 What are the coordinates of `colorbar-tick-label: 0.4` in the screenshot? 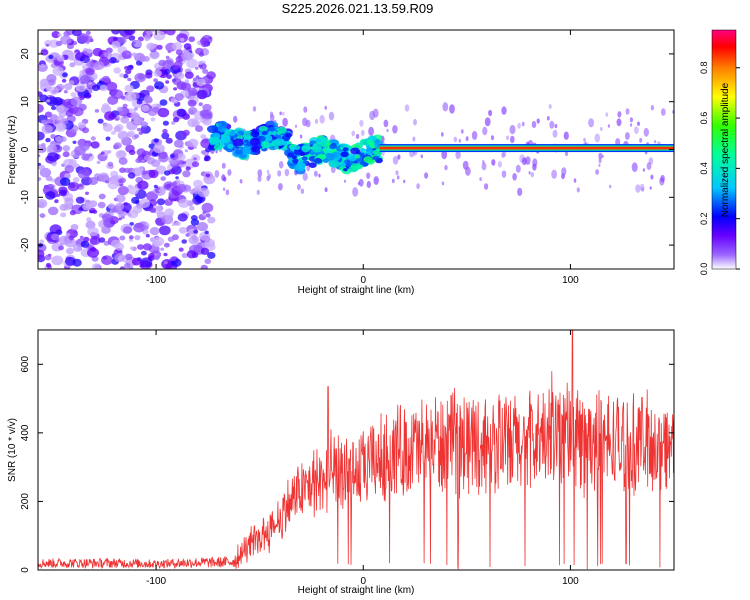 It's located at (704, 168).